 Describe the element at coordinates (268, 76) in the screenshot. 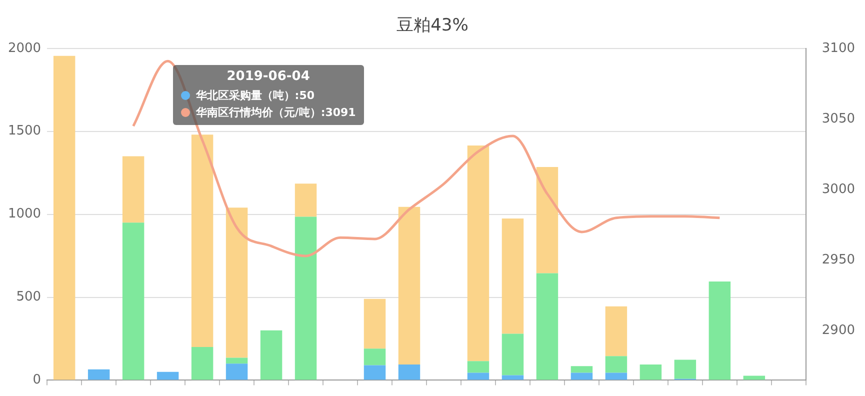

I see `annotation: 2019-06-04` at that location.